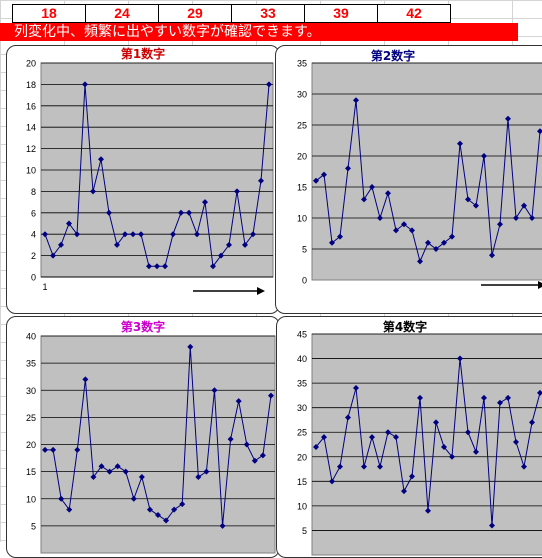 This screenshot has height=558, width=542. Describe the element at coordinates (143, 53) in the screenshot. I see `chart-title: 第1数字` at that location.